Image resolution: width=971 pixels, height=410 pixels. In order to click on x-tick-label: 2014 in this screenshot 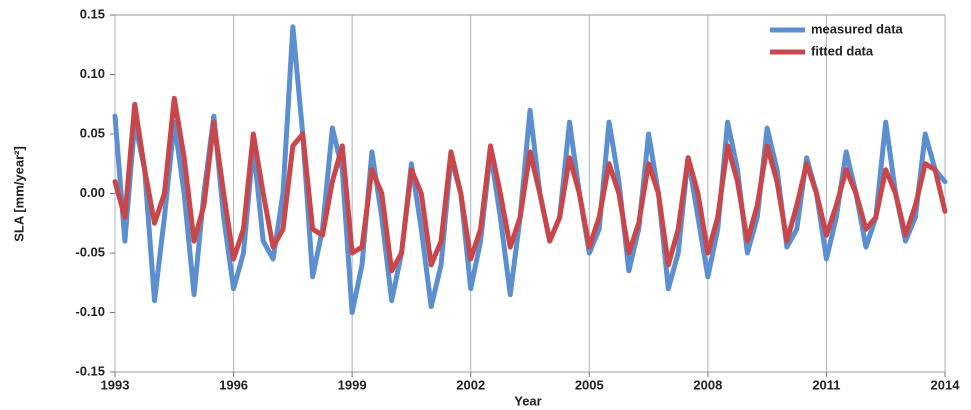, I will do `click(946, 384)`.